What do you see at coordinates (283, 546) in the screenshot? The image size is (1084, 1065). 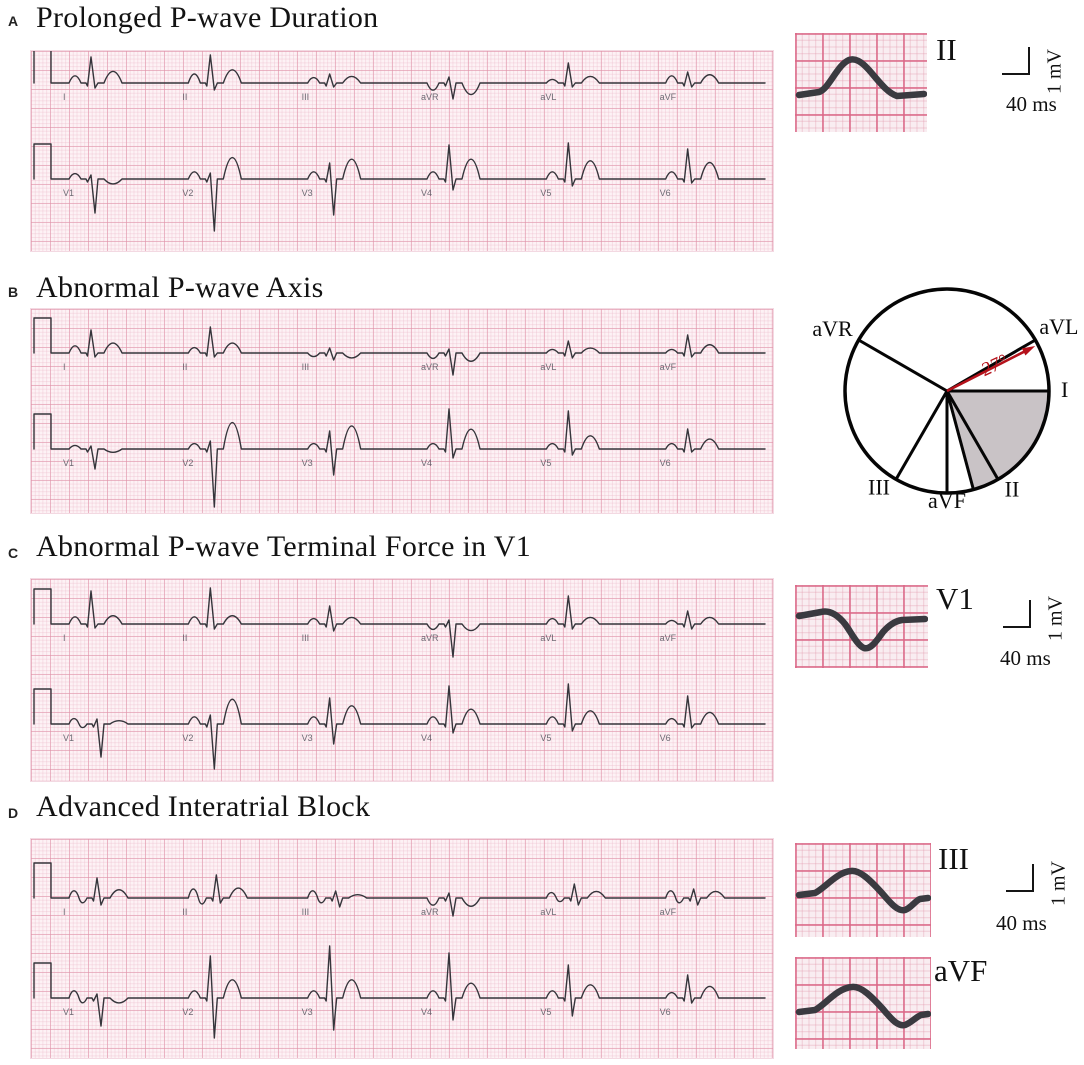 I see `panel-c-title: Abnormal P-wave Terminal Force in V1` at bounding box center [283, 546].